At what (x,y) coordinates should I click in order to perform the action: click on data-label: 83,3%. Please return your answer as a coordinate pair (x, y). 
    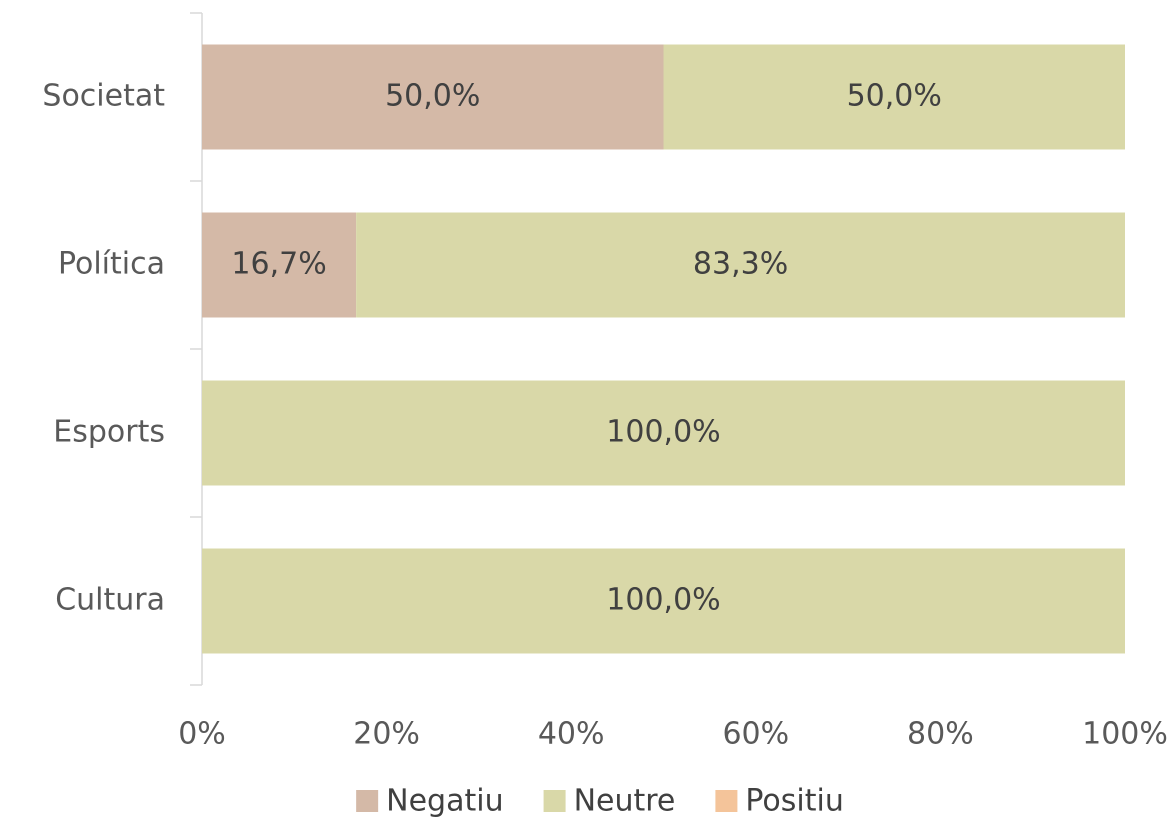
    Looking at the image, I should click on (740, 264).